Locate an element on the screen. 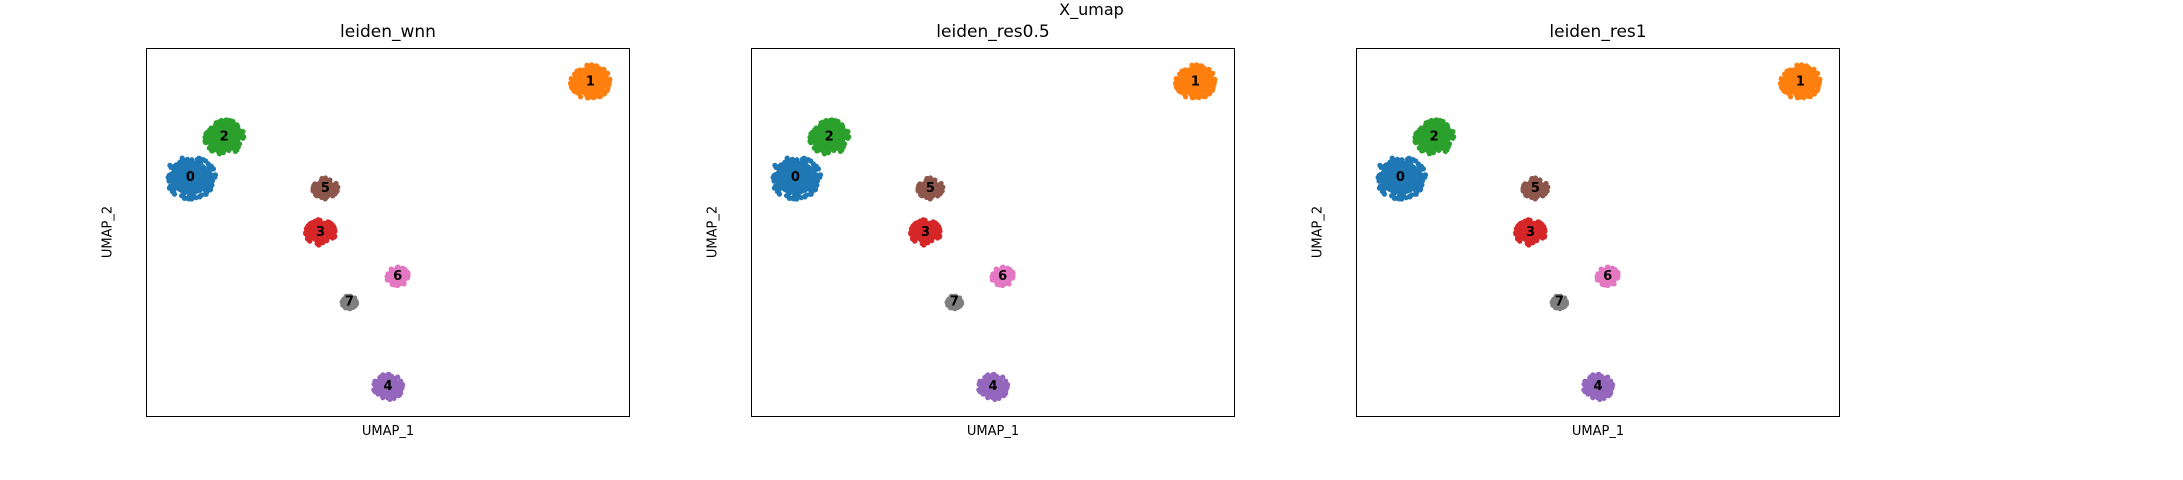  panel-title: leiden_wnn is located at coordinates (388, 32).